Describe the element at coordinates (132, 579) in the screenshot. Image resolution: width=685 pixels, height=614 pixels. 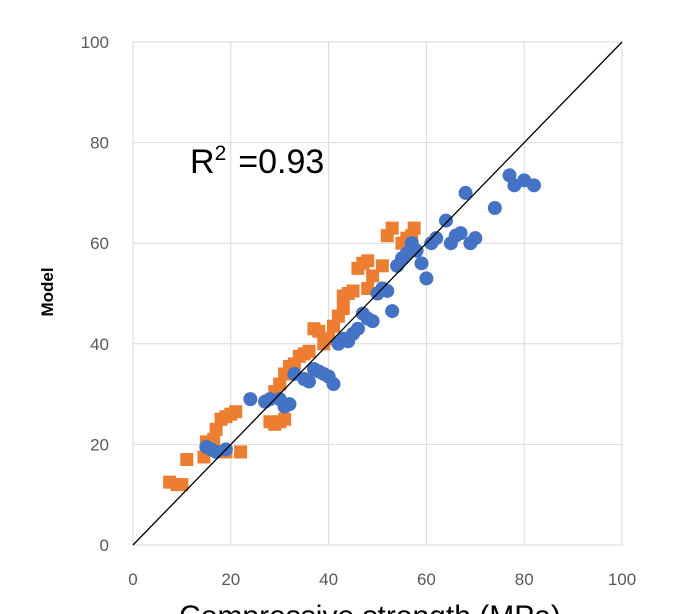
I see `x-tick-label: 0` at that location.